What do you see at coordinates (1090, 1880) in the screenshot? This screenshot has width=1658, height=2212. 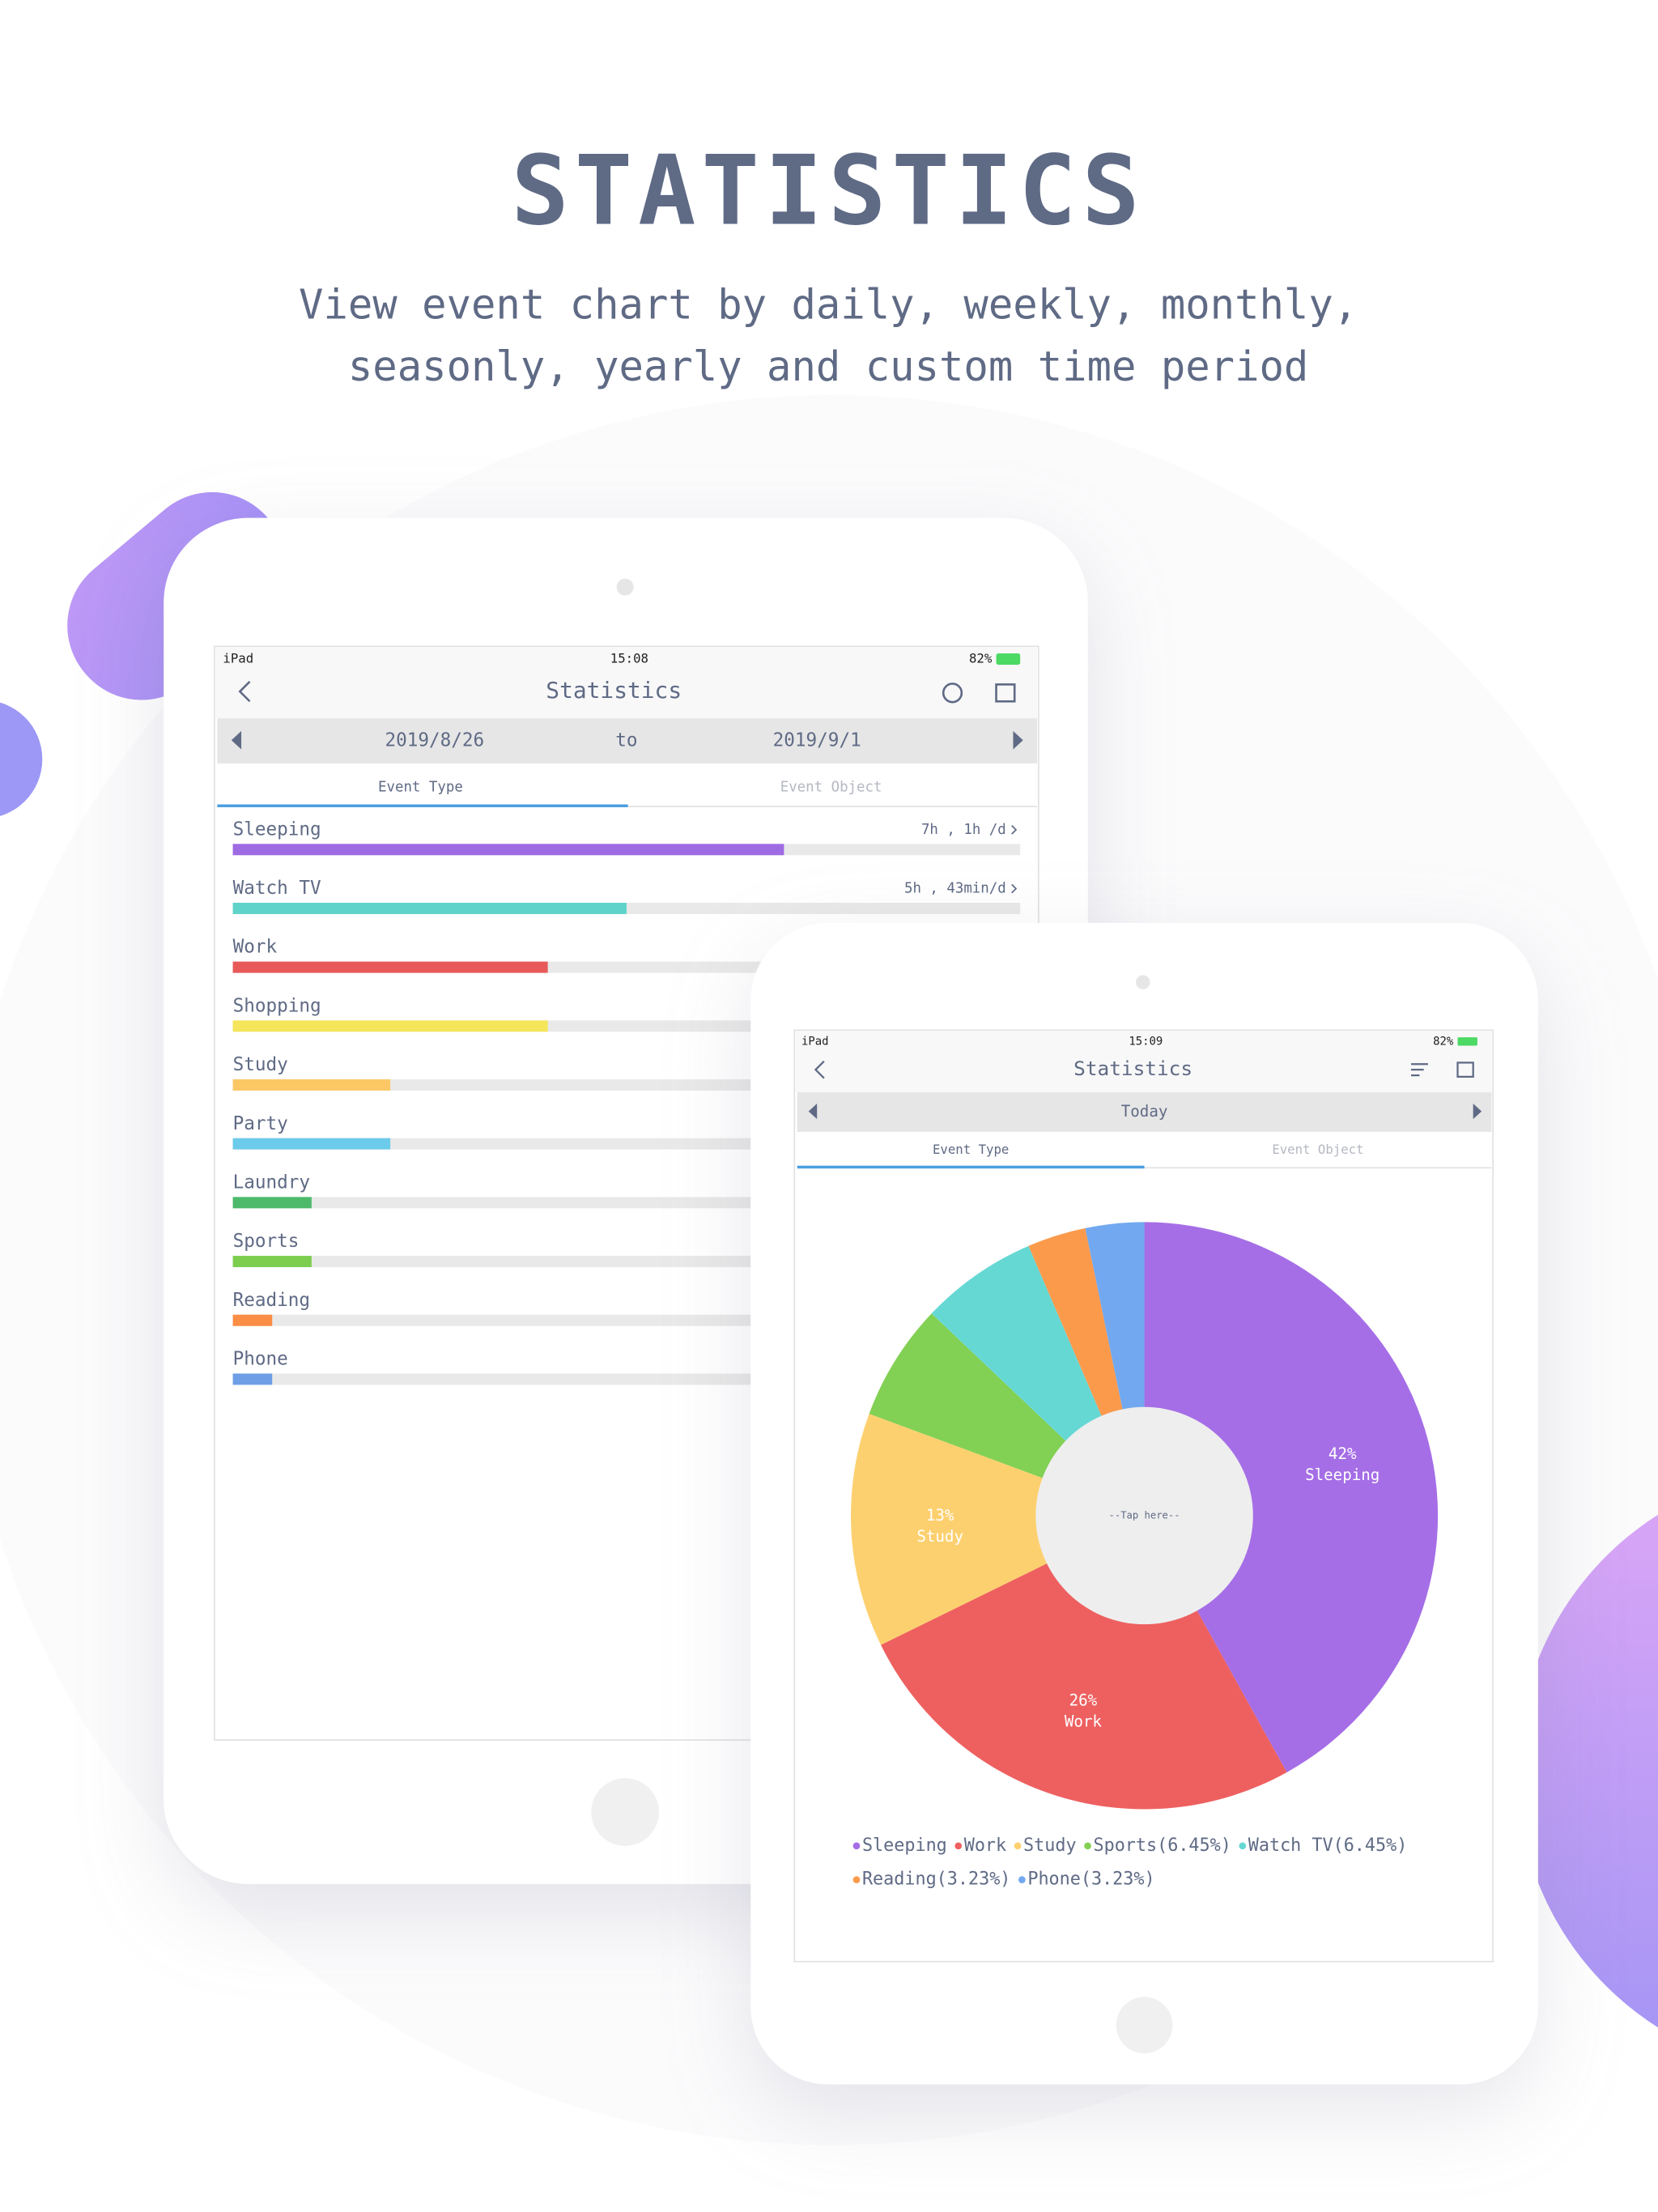 I see `legend-label: Phone(3.23%)` at bounding box center [1090, 1880].